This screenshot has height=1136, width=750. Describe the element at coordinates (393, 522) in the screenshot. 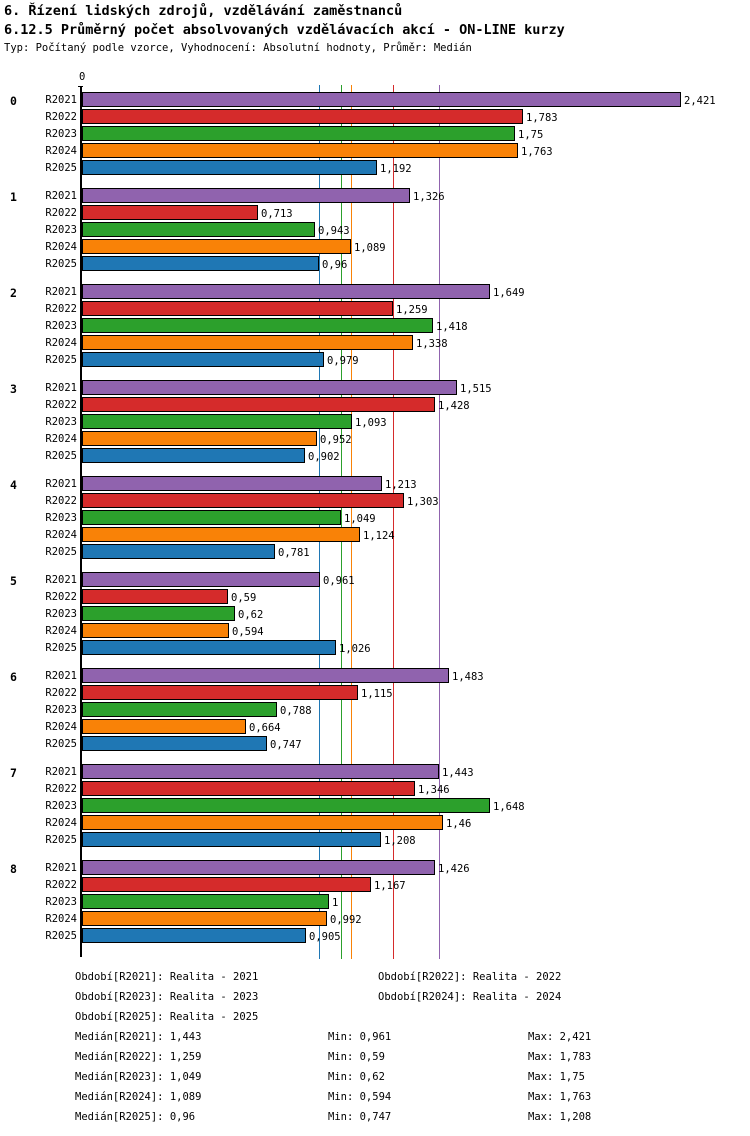

I see `median-line-r2022` at that location.